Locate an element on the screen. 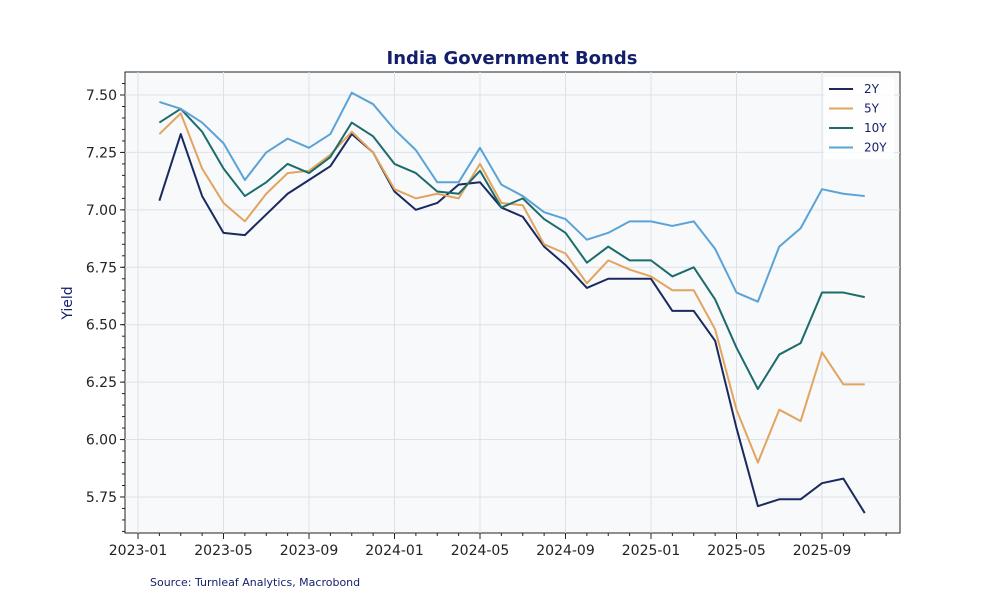 This screenshot has height=600, width=1000. source-note: Source: Turnleaf Analytics, Macrobond is located at coordinates (255, 582).